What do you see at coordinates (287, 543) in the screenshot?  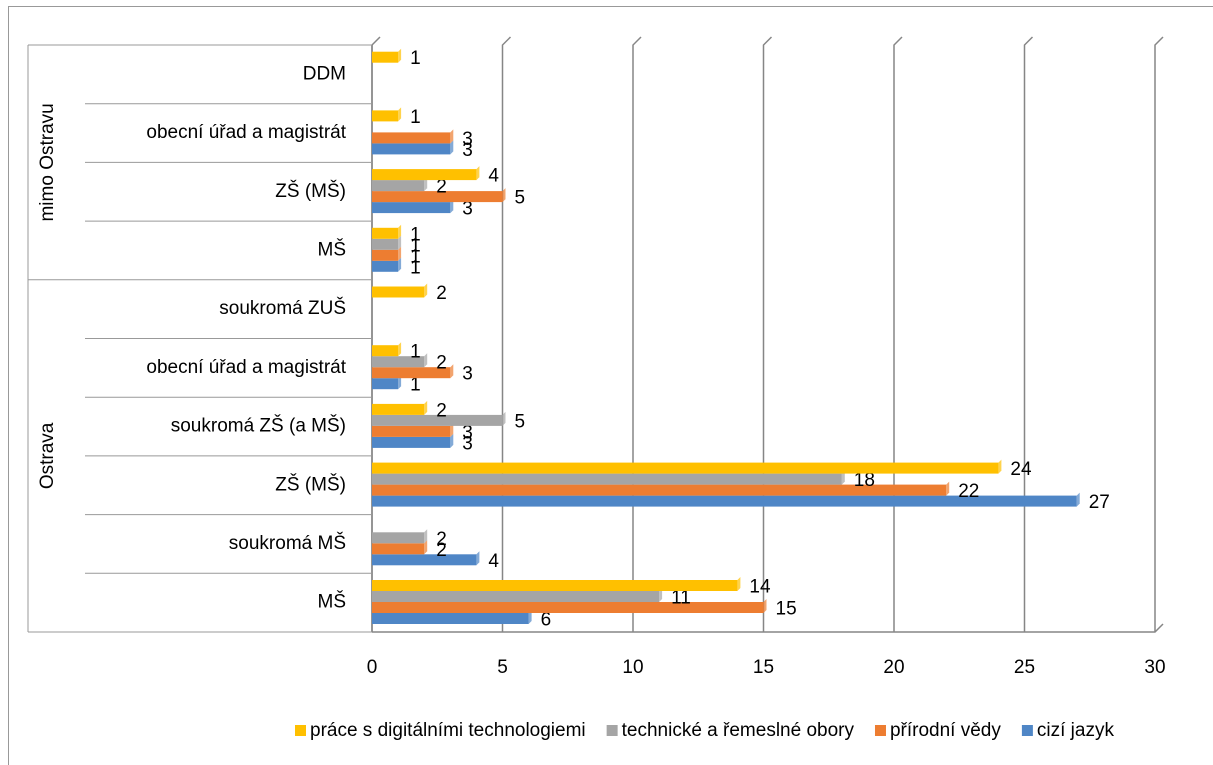 I see `category-label: soukromá MŠ` at bounding box center [287, 543].